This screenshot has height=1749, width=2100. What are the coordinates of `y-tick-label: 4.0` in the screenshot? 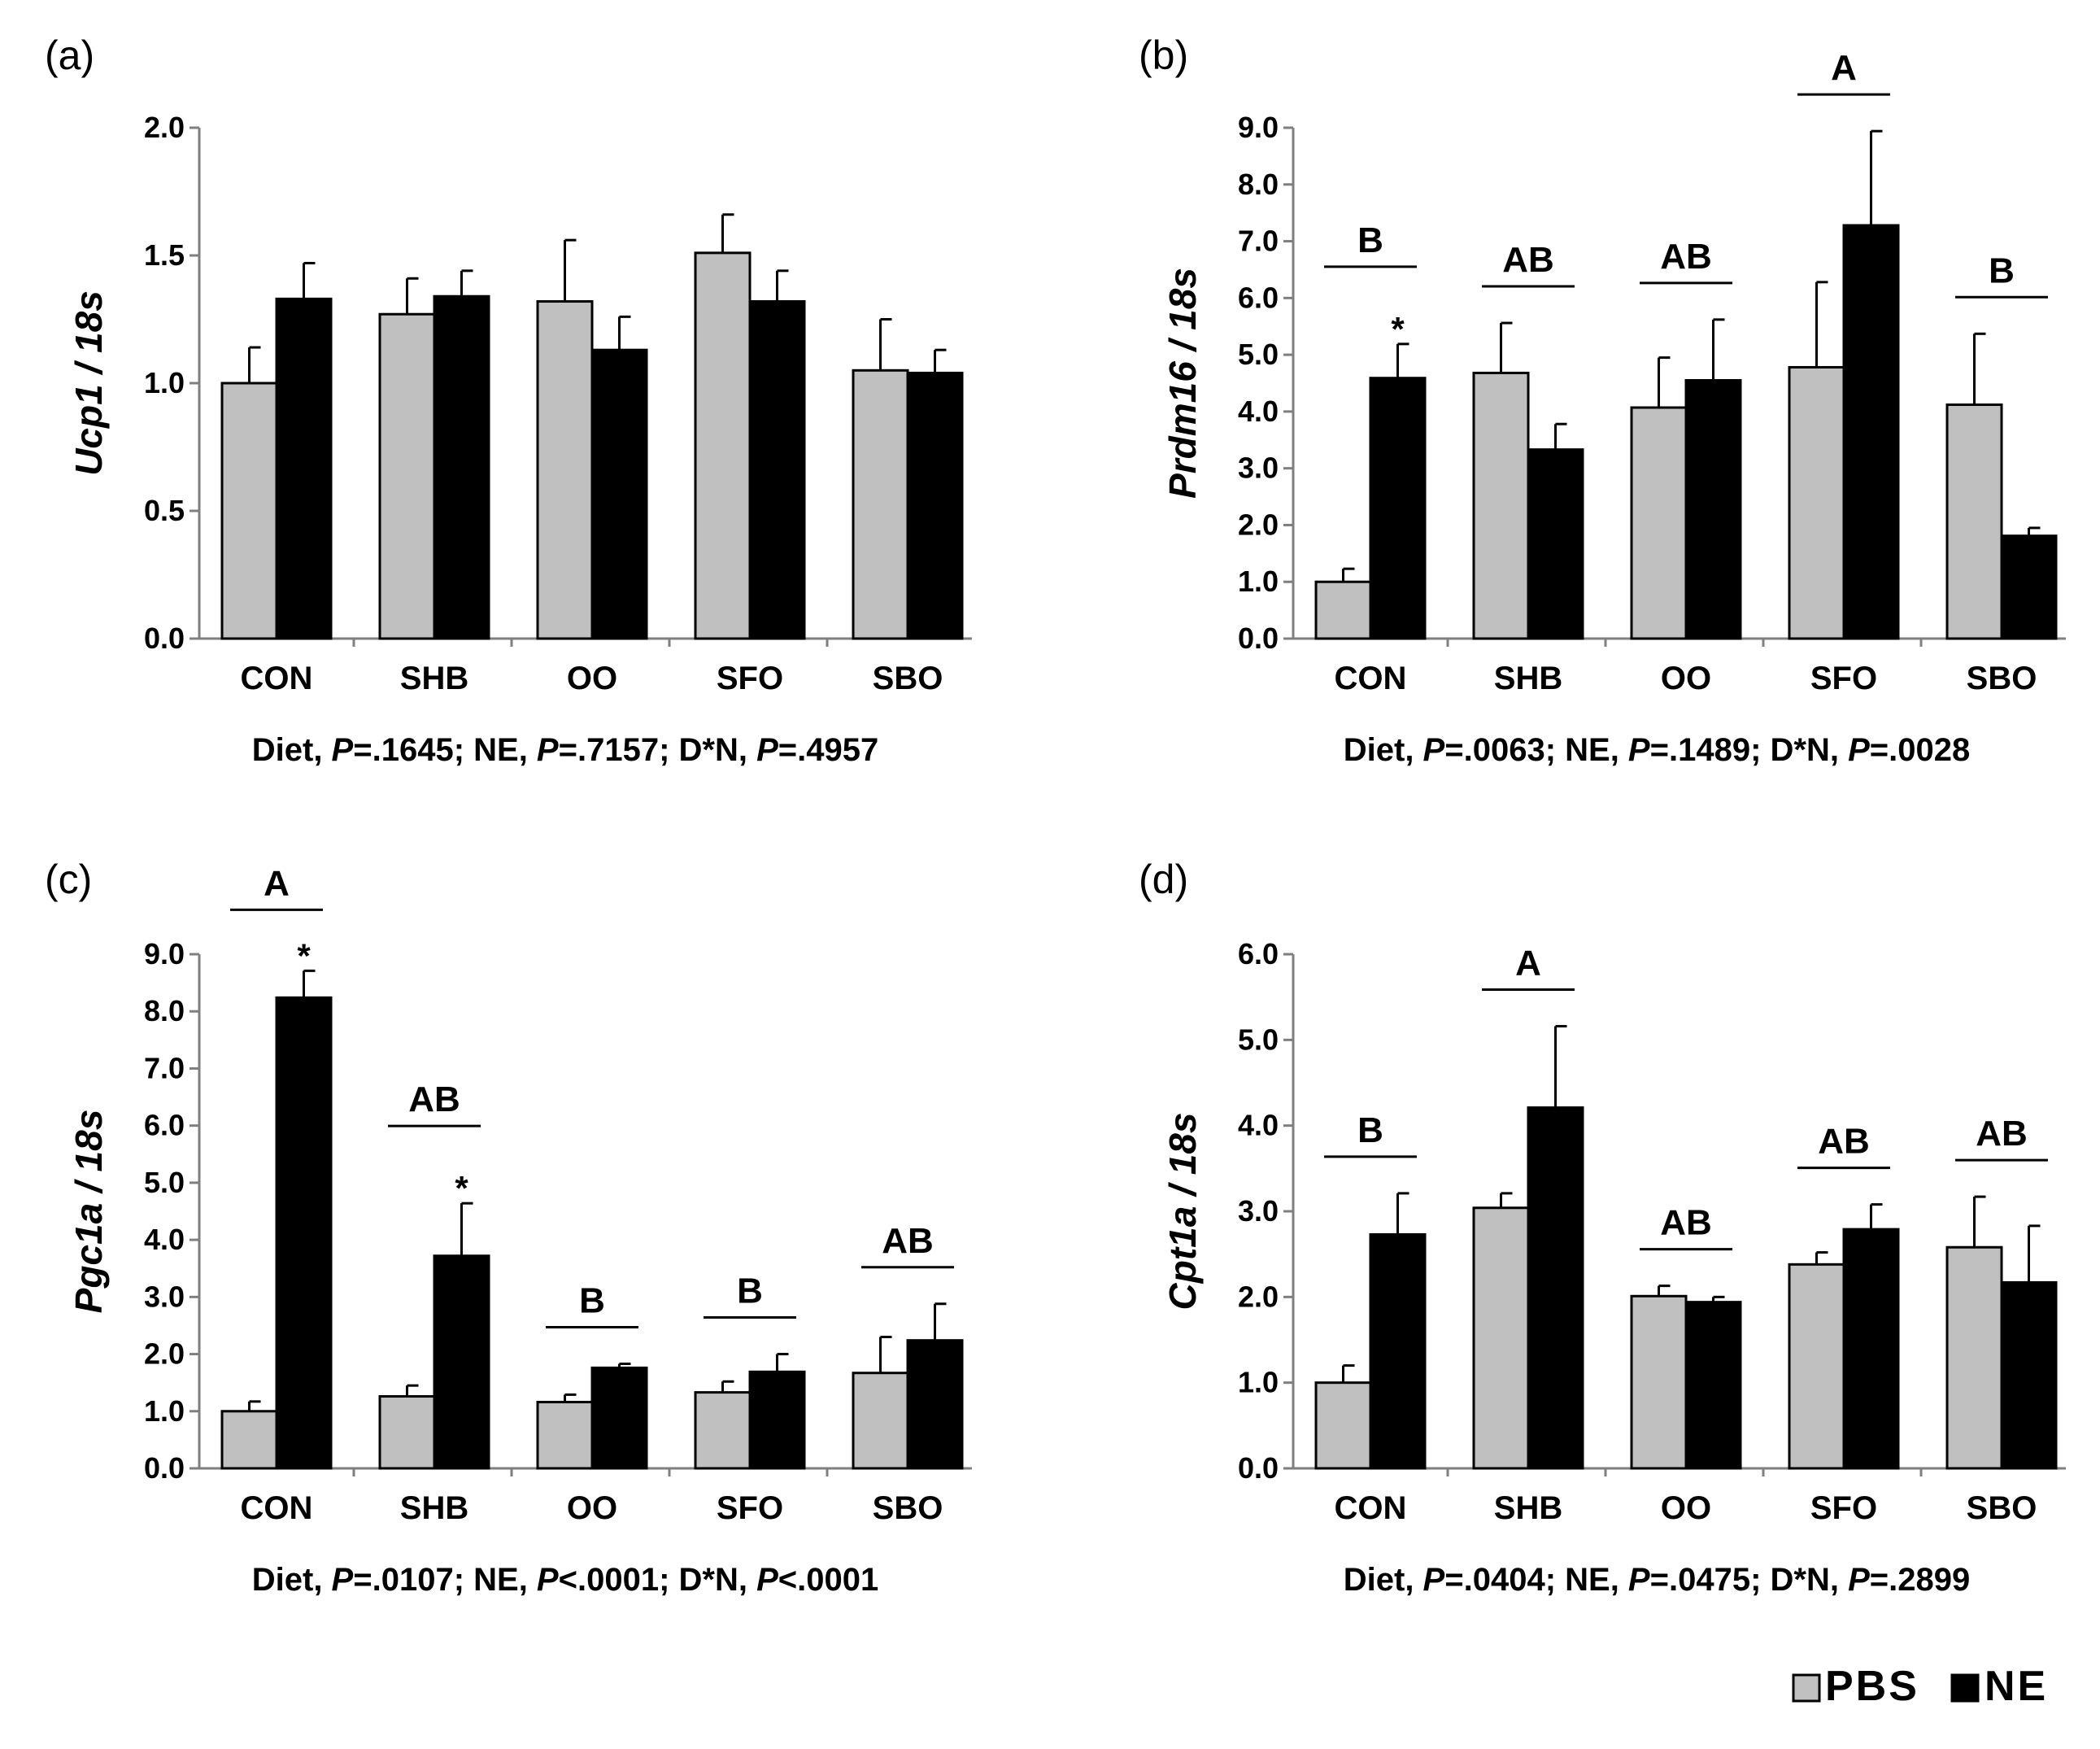 It's located at (1258, 1125).